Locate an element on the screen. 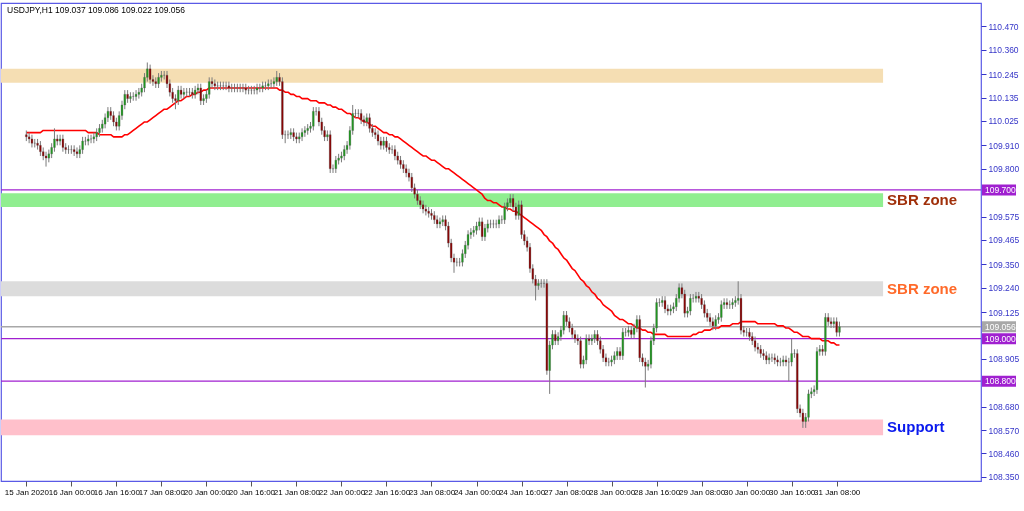  y-tick-label: 110.470 is located at coordinates (1003, 26).